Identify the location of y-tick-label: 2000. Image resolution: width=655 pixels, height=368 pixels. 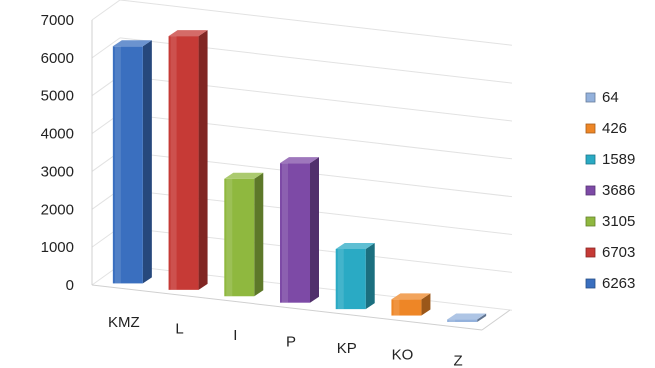
(57, 209).